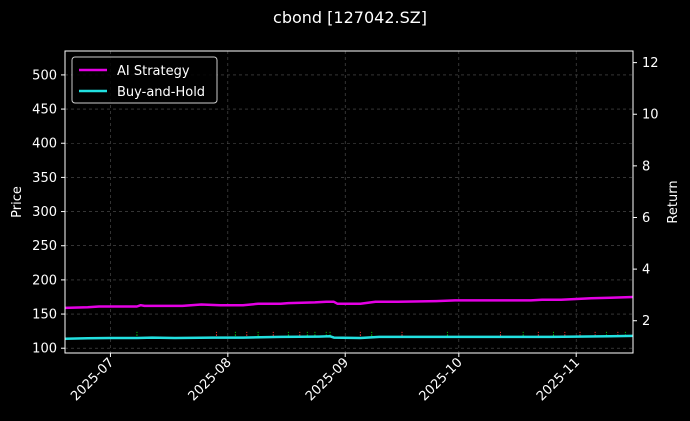 This screenshot has height=421, width=690. I want to click on y2-tick-label: 10, so click(650, 115).